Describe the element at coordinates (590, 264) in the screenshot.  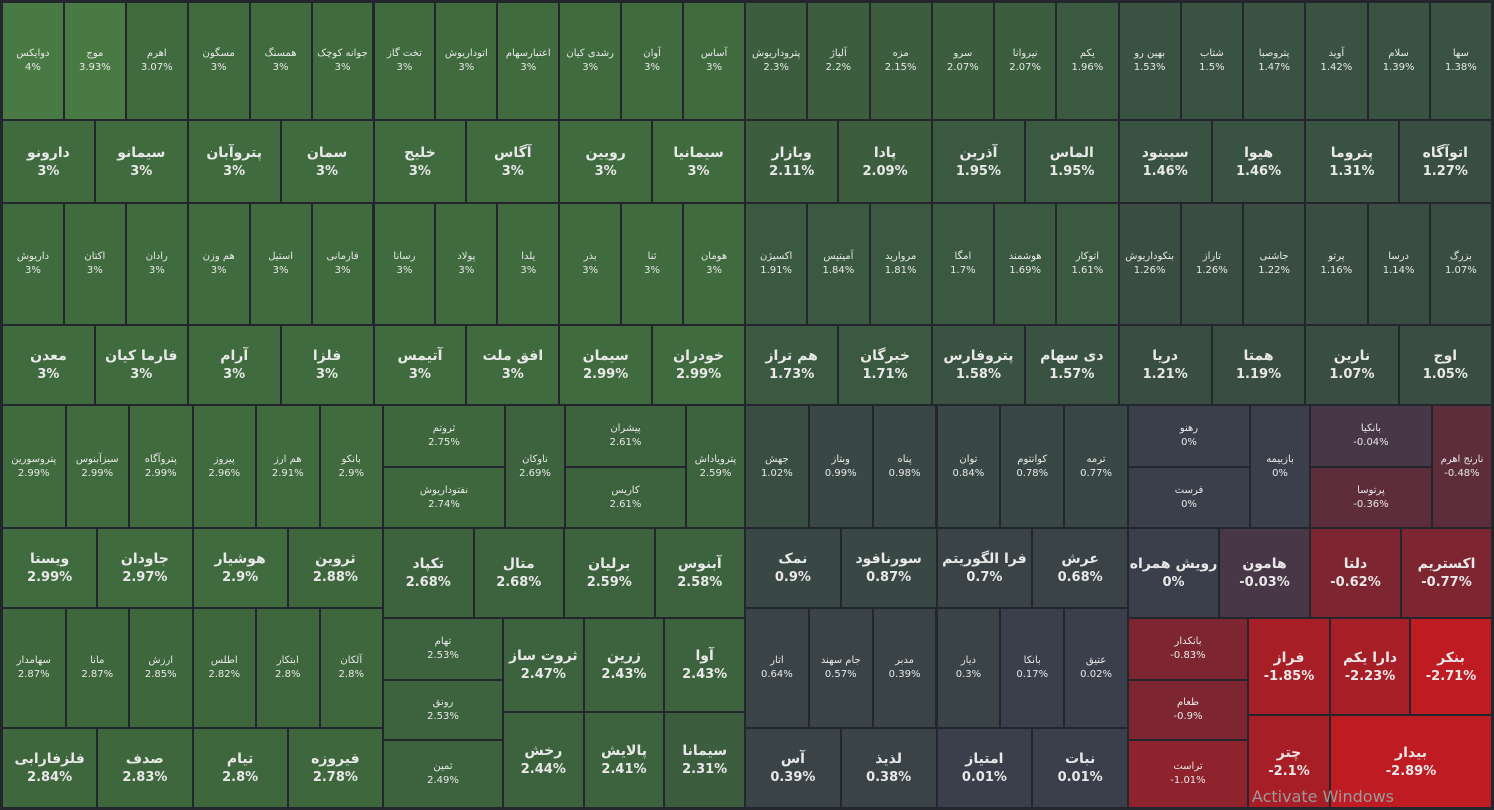
I see `tile: بذر 3%` at that location.